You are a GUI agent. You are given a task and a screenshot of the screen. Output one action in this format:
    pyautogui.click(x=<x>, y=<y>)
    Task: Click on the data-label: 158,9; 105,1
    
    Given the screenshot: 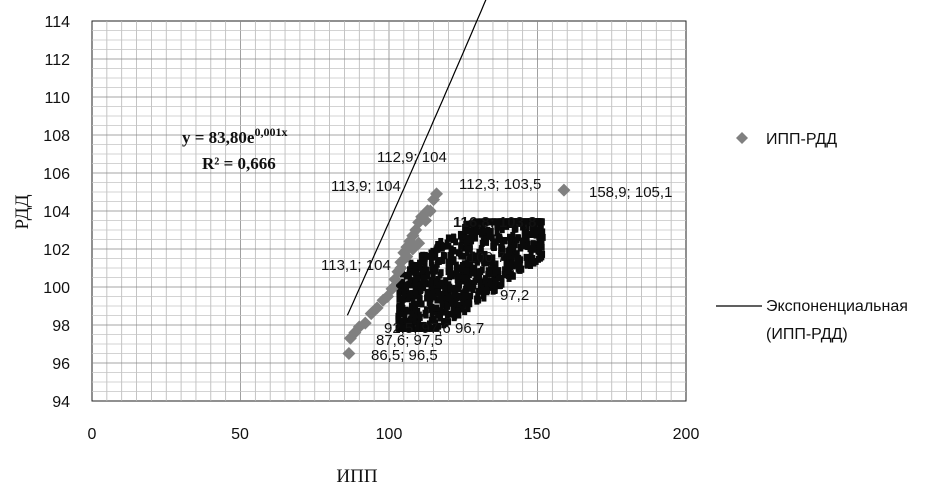 What is the action you would take?
    pyautogui.click(x=630, y=192)
    